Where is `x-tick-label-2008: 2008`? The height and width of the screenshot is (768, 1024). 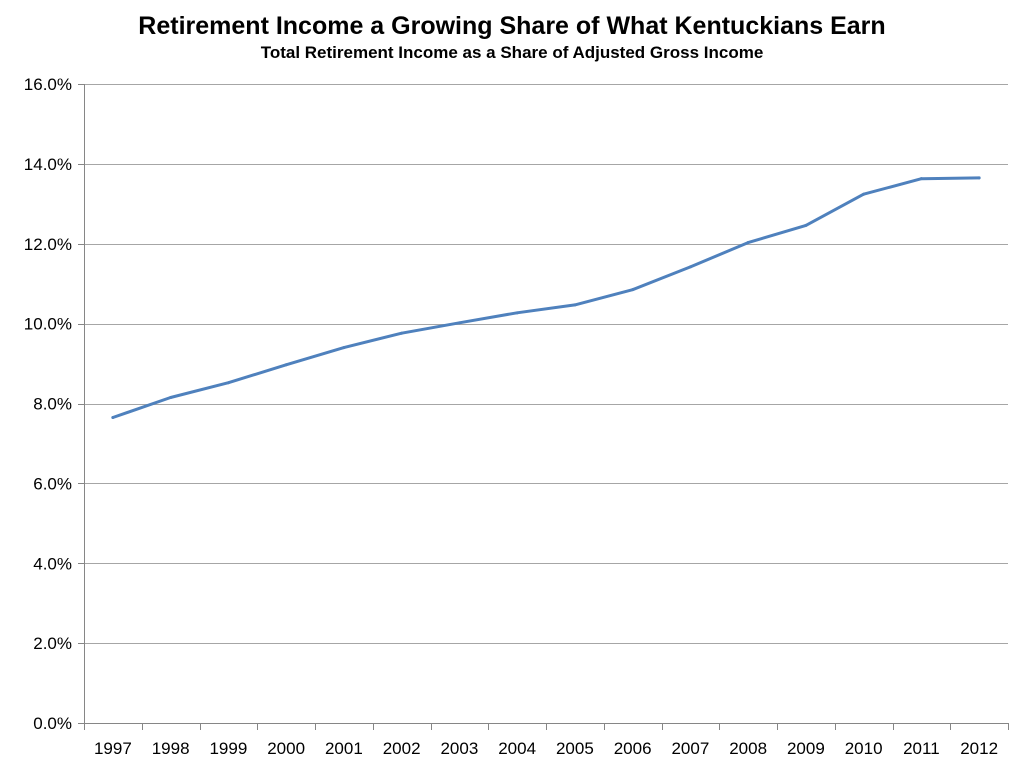 x-tick-label-2008: 2008 is located at coordinates (748, 748).